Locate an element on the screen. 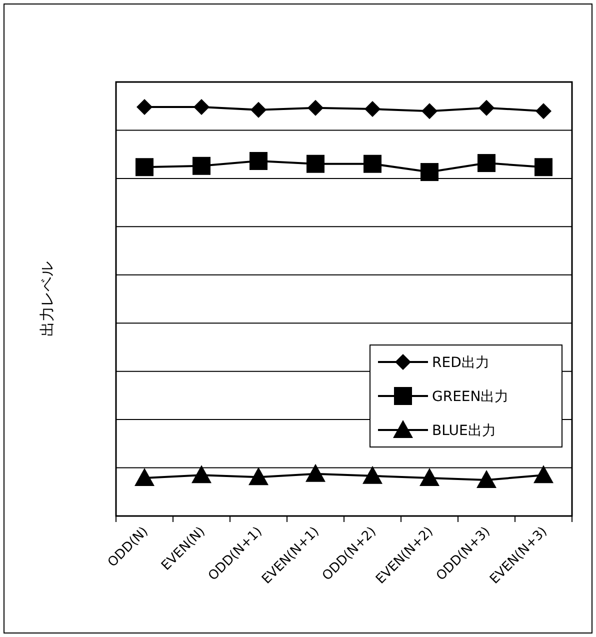 This screenshot has height=637, width=596. legend-label: BLUE出力 is located at coordinates (464, 431).